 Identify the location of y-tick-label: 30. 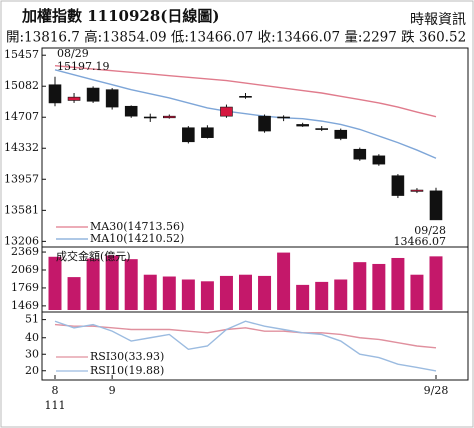
(32, 353).